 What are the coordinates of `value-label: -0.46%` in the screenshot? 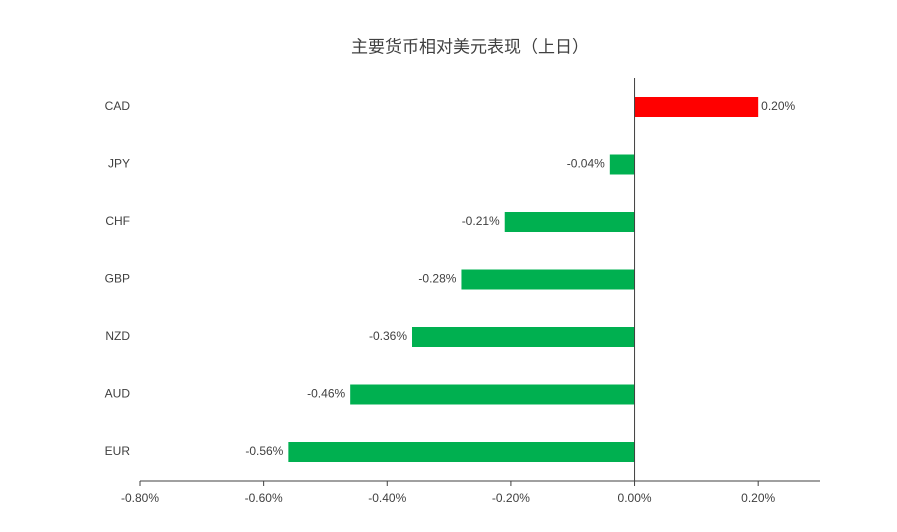 It's located at (326, 394).